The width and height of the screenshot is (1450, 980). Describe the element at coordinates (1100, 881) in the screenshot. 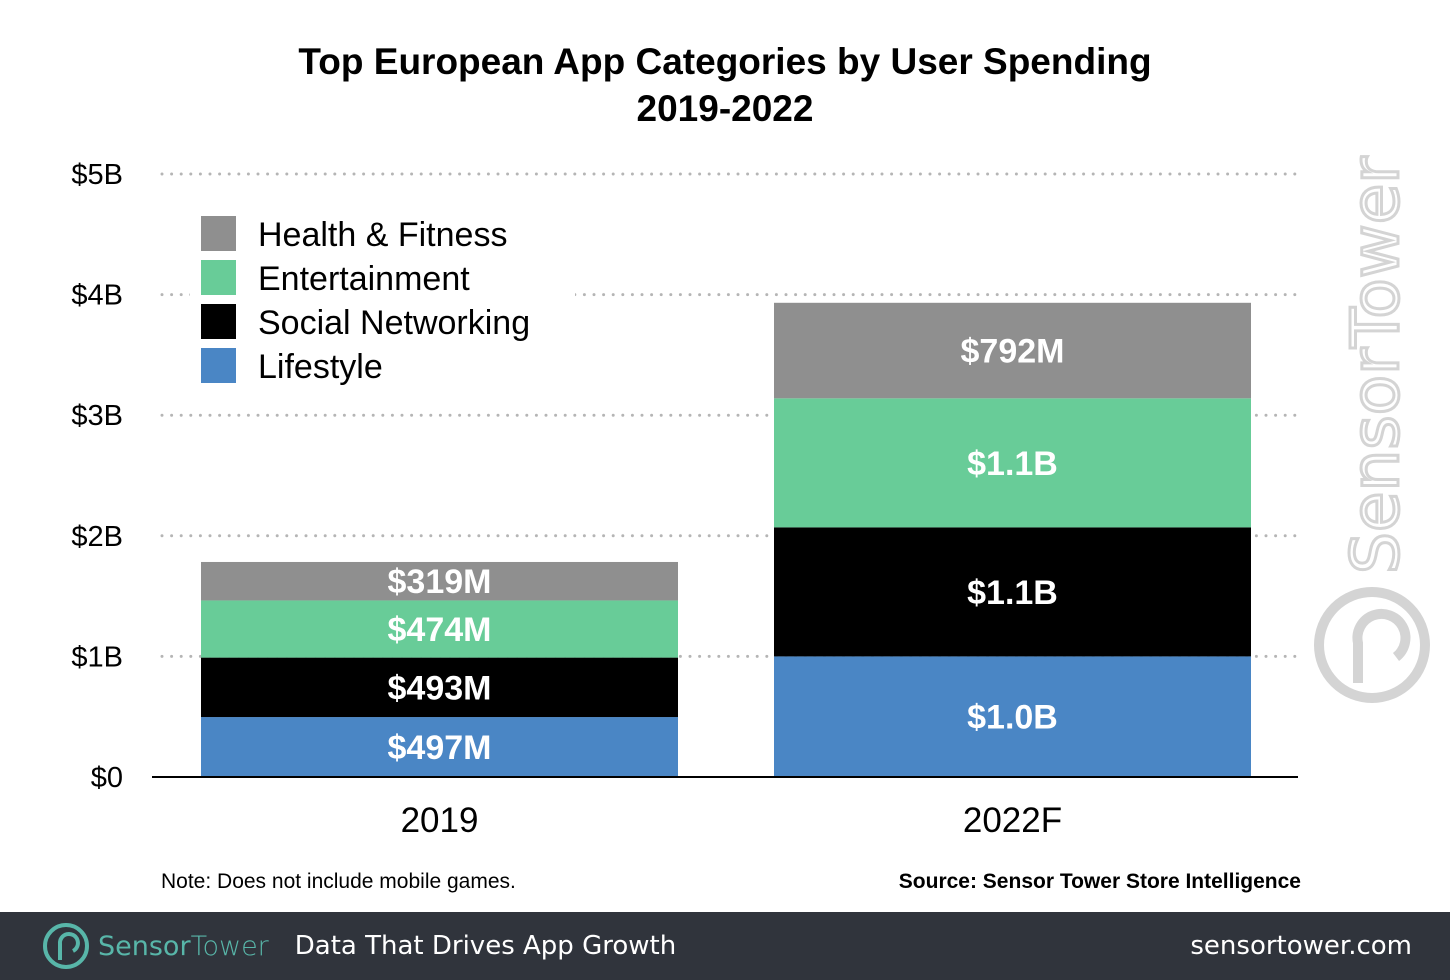

I see `source-text: Source: Sensor Tower Store Intelligence` at that location.